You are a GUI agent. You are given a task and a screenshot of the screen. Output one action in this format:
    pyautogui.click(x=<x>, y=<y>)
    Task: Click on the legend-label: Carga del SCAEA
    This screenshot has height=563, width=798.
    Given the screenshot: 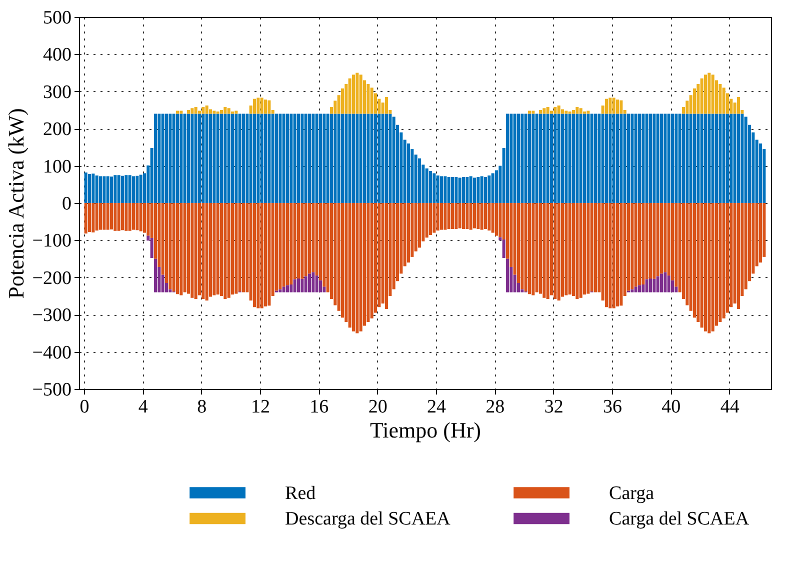 What is the action you would take?
    pyautogui.click(x=679, y=519)
    